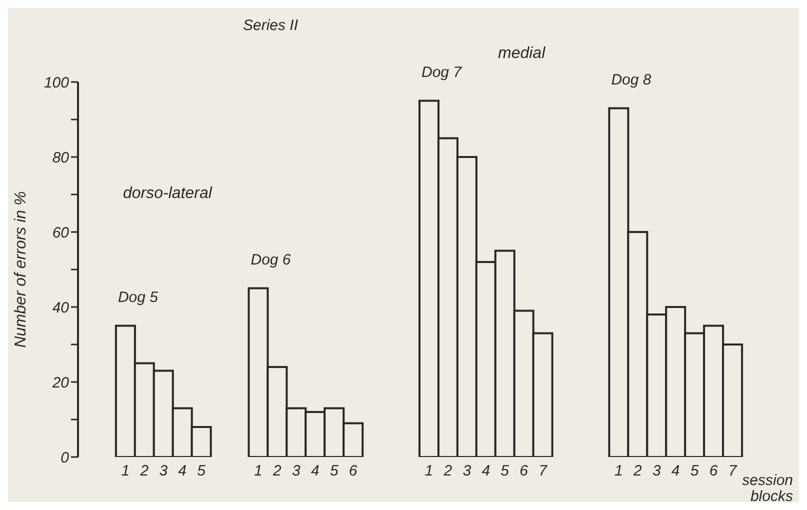 The image size is (807, 510). Describe the element at coordinates (271, 259) in the screenshot. I see `series-label: Dog 6` at that location.